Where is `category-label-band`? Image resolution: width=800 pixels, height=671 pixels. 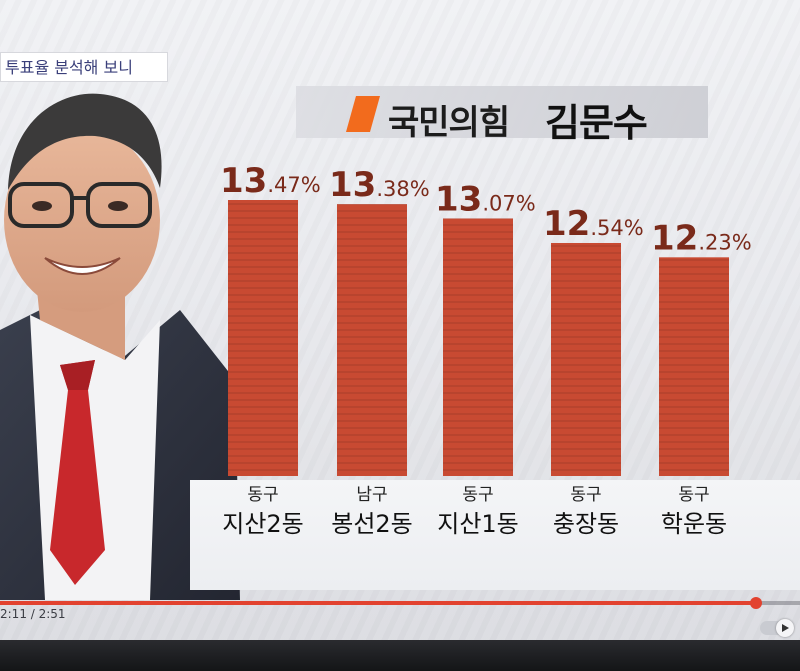
category-label-band is located at coordinates (495, 535).